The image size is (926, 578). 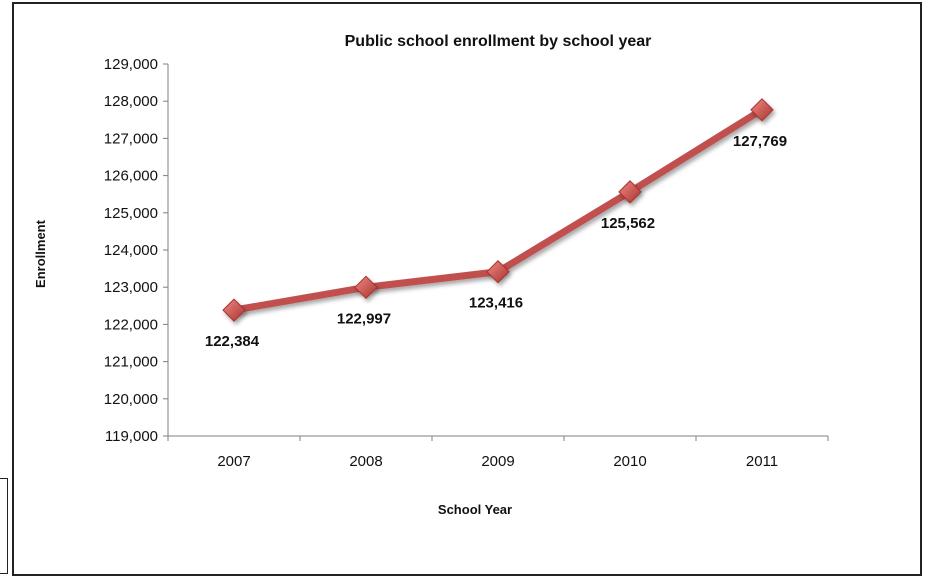 I want to click on x-tick-label: 2009, so click(x=497, y=461).